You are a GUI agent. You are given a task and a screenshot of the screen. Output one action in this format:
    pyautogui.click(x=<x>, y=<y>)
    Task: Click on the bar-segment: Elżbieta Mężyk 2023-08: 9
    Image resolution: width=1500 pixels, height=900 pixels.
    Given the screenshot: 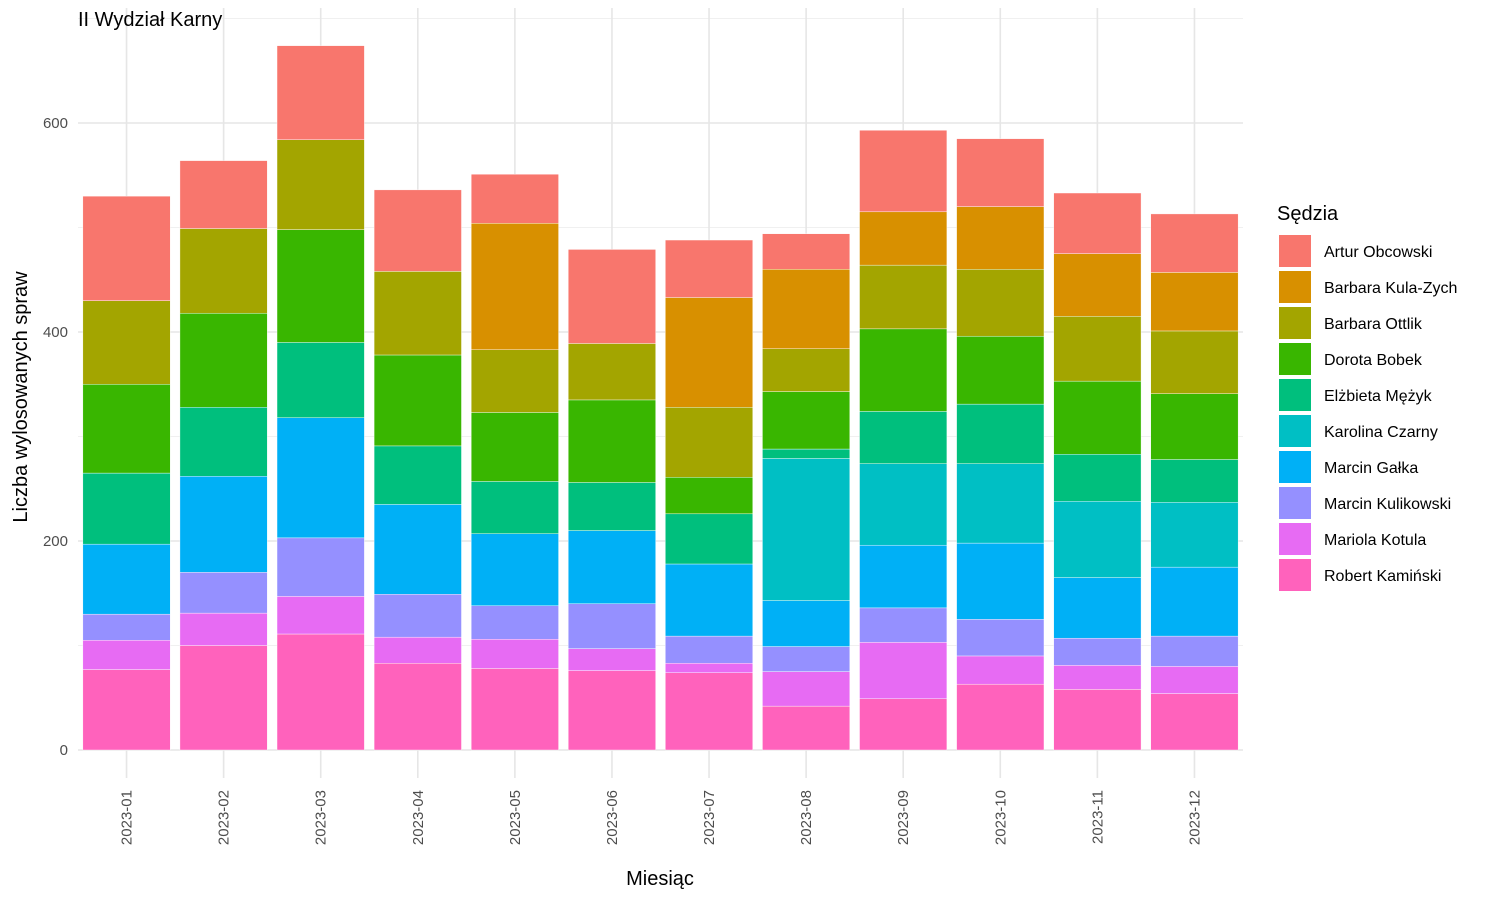 What is the action you would take?
    pyautogui.click(x=806, y=453)
    